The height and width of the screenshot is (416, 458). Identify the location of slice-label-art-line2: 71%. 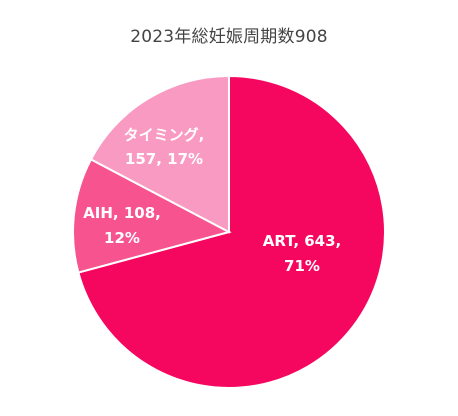
(302, 266).